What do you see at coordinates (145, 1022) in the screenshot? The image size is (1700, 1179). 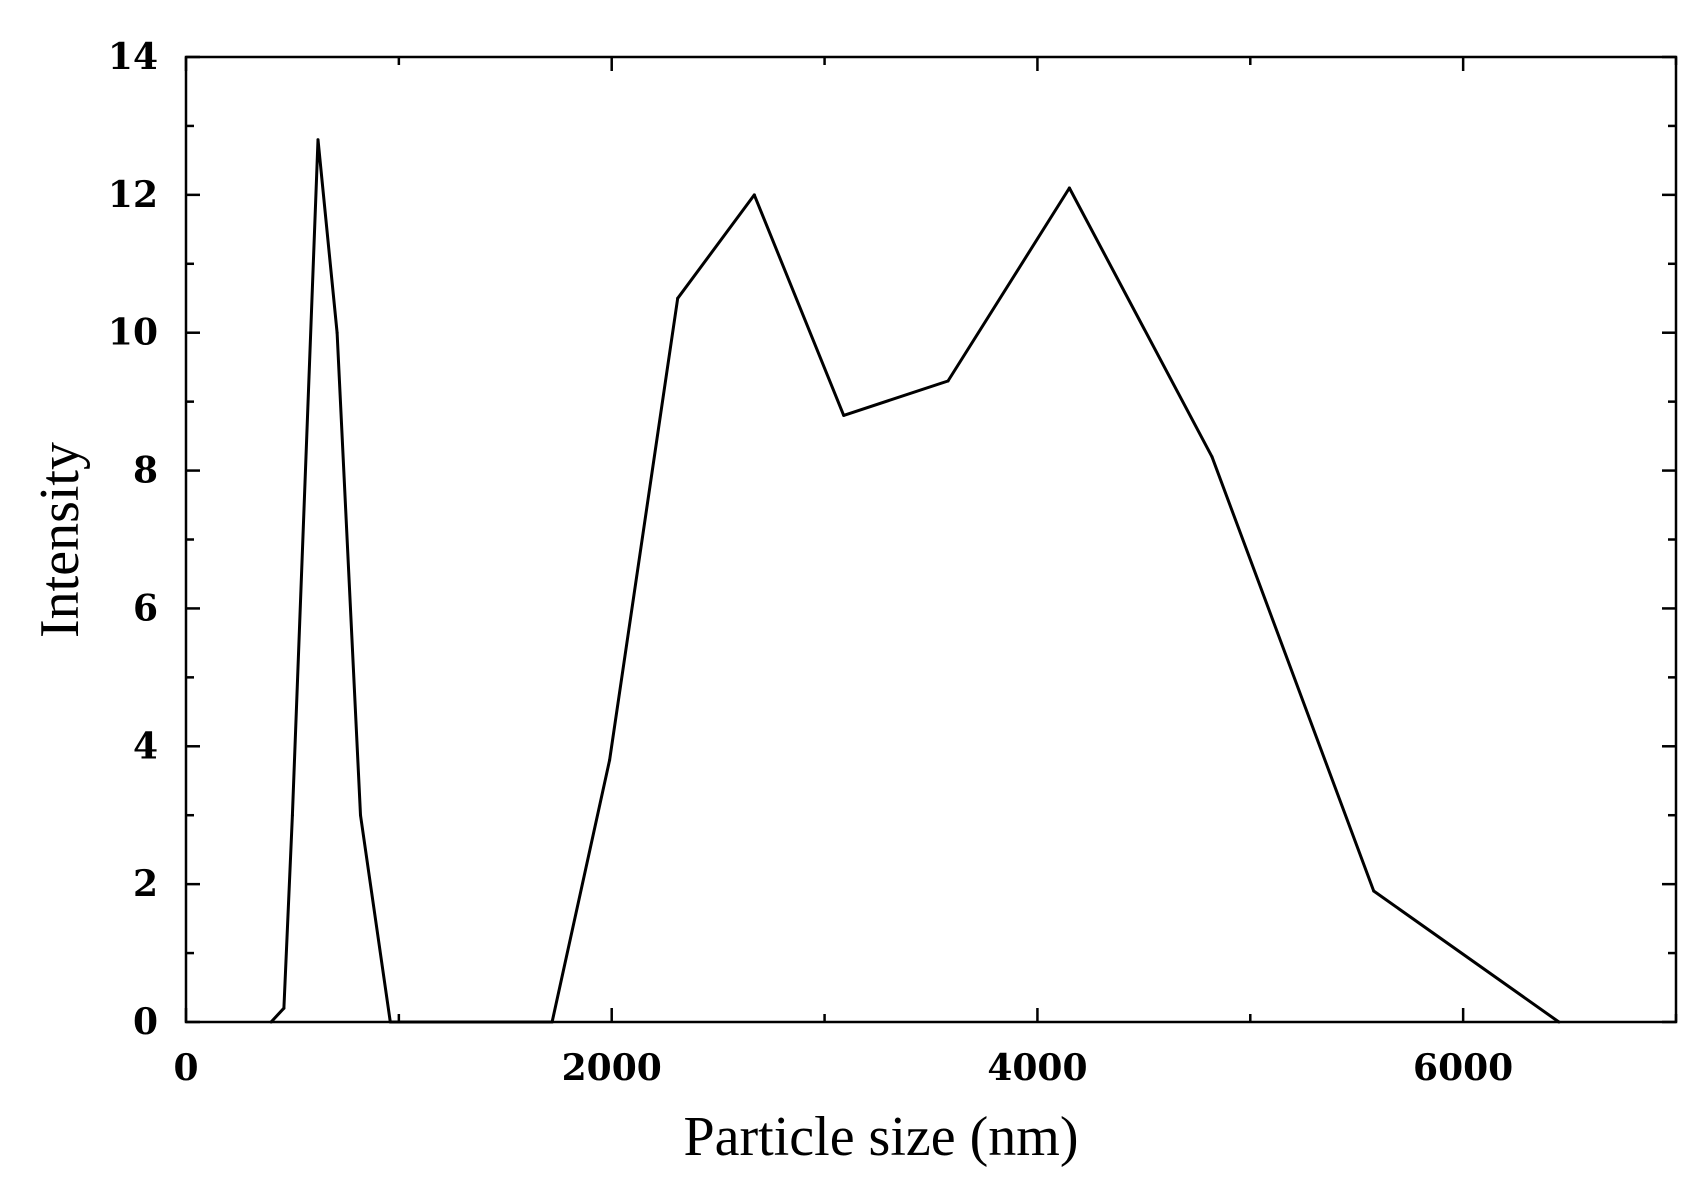 I see `y-tick-label: 0` at bounding box center [145, 1022].